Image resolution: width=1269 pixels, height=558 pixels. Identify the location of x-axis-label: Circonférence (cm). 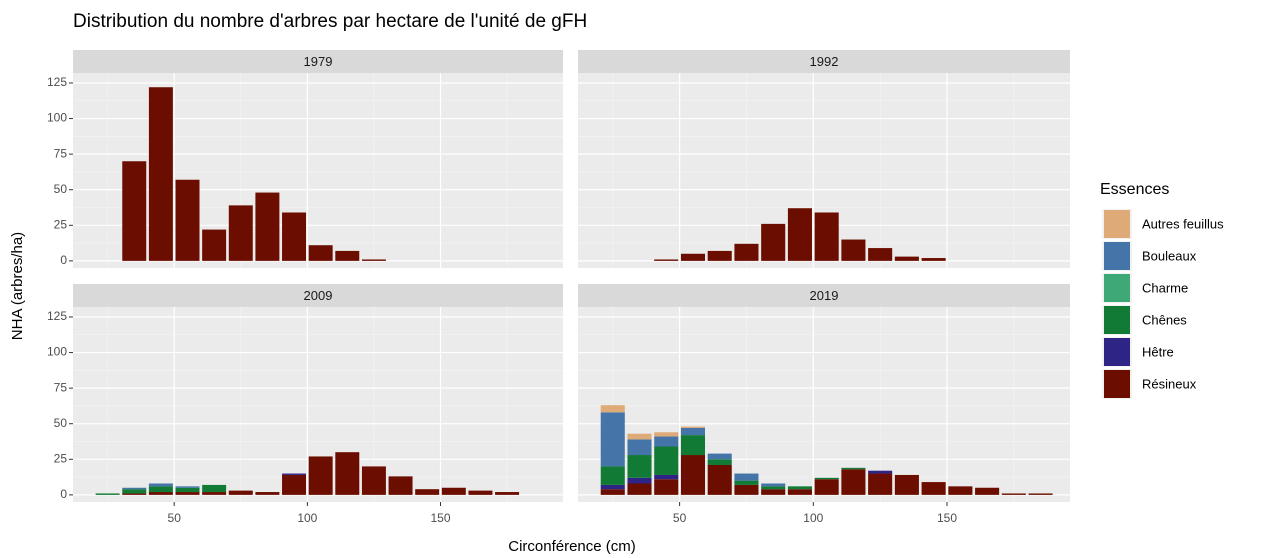
(572, 546).